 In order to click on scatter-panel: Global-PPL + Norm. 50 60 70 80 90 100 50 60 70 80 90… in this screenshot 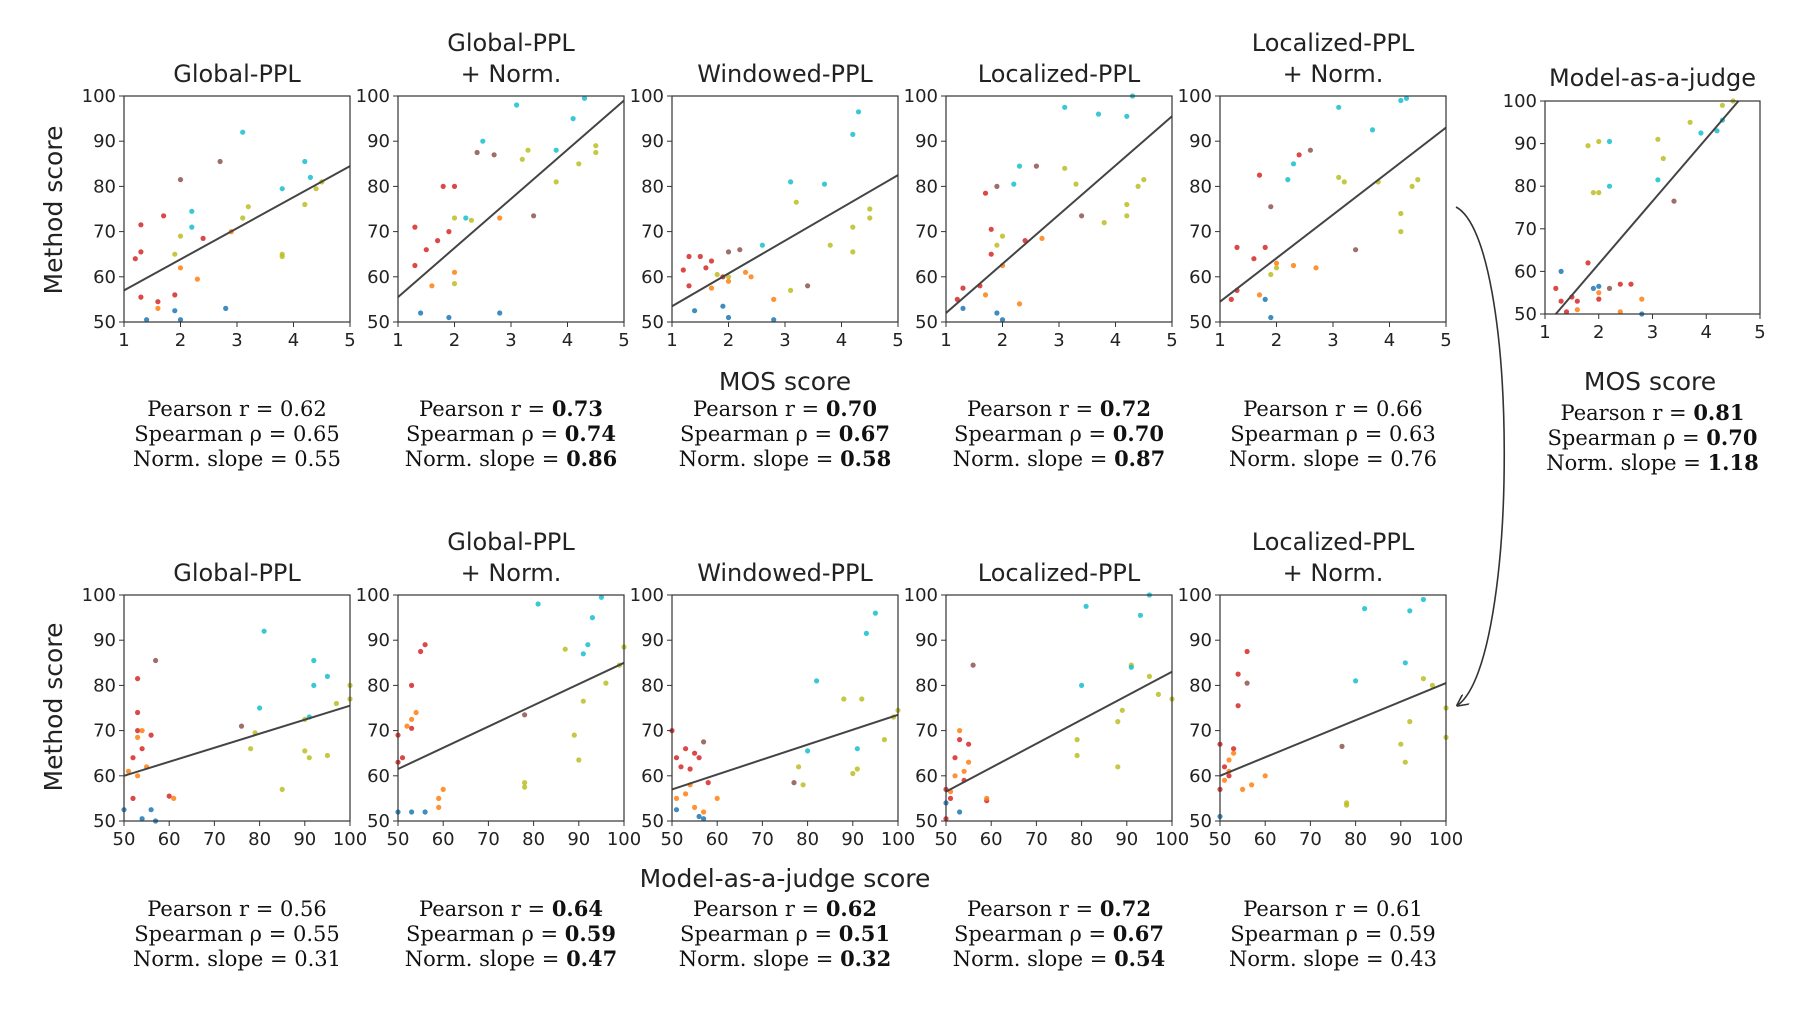, I will do `click(499, 749)`.